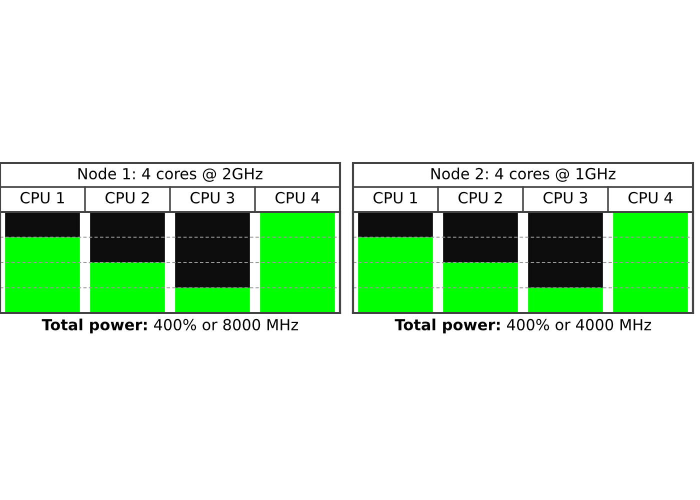 This screenshot has height=500, width=700. Describe the element at coordinates (579, 324) in the screenshot. I see `text: 400% or 4000 MHz` at that location.